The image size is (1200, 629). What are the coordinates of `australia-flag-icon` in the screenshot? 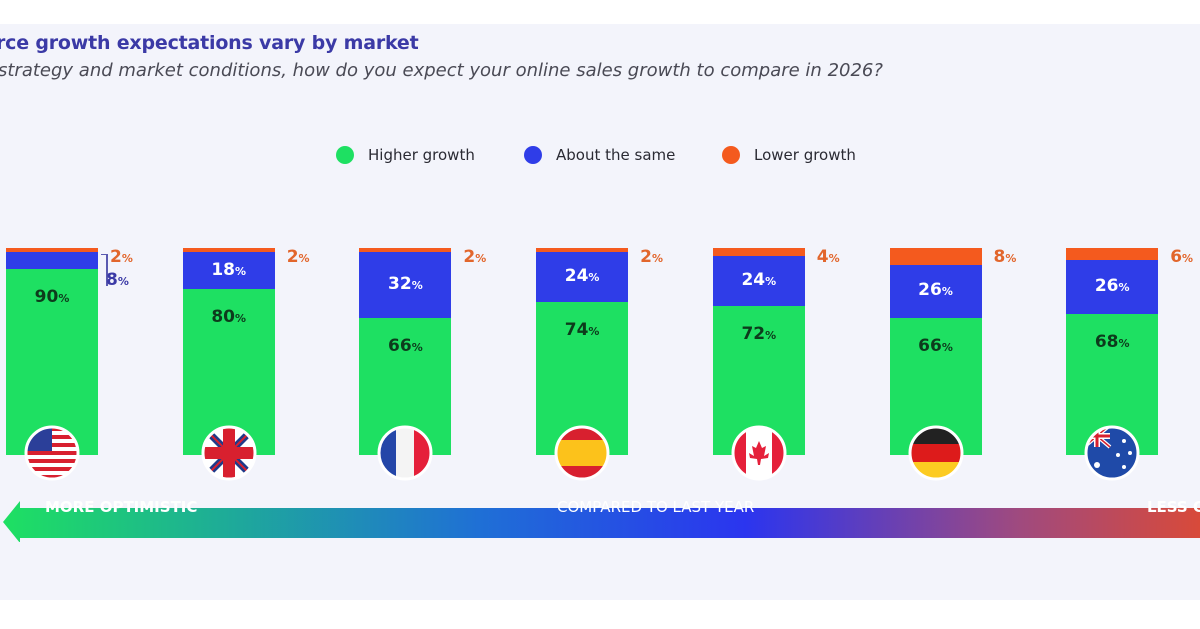 It's located at (1112, 453).